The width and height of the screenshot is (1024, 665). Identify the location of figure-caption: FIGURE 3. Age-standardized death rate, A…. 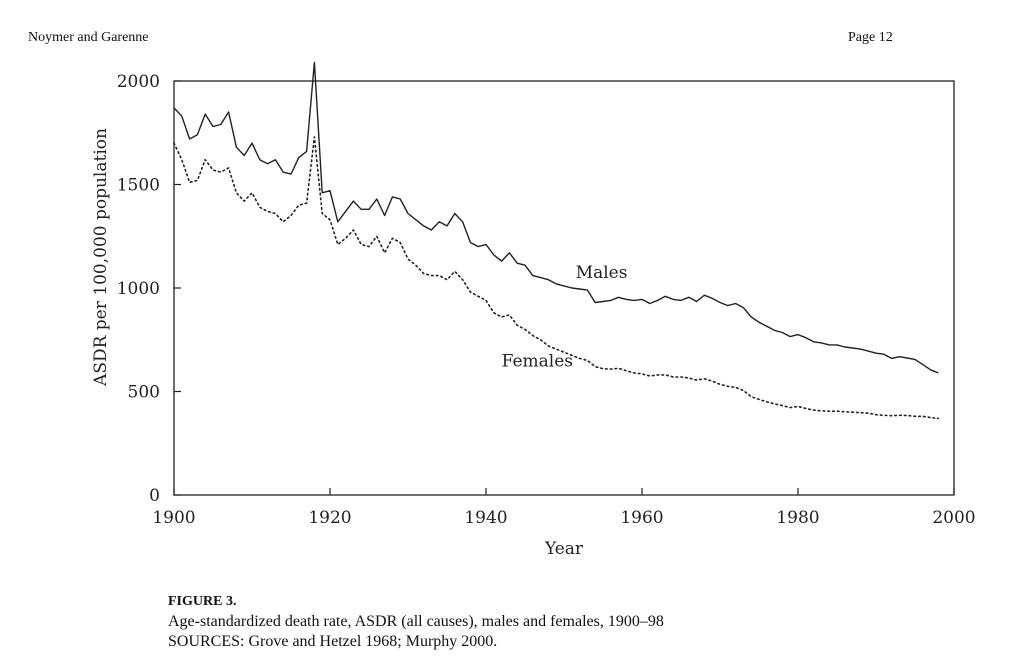
(416, 622).